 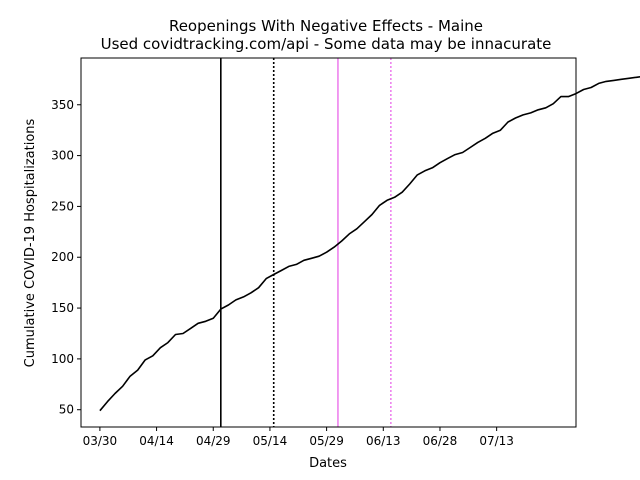 I want to click on y-tick-label-5: 300, so click(x=62, y=156).